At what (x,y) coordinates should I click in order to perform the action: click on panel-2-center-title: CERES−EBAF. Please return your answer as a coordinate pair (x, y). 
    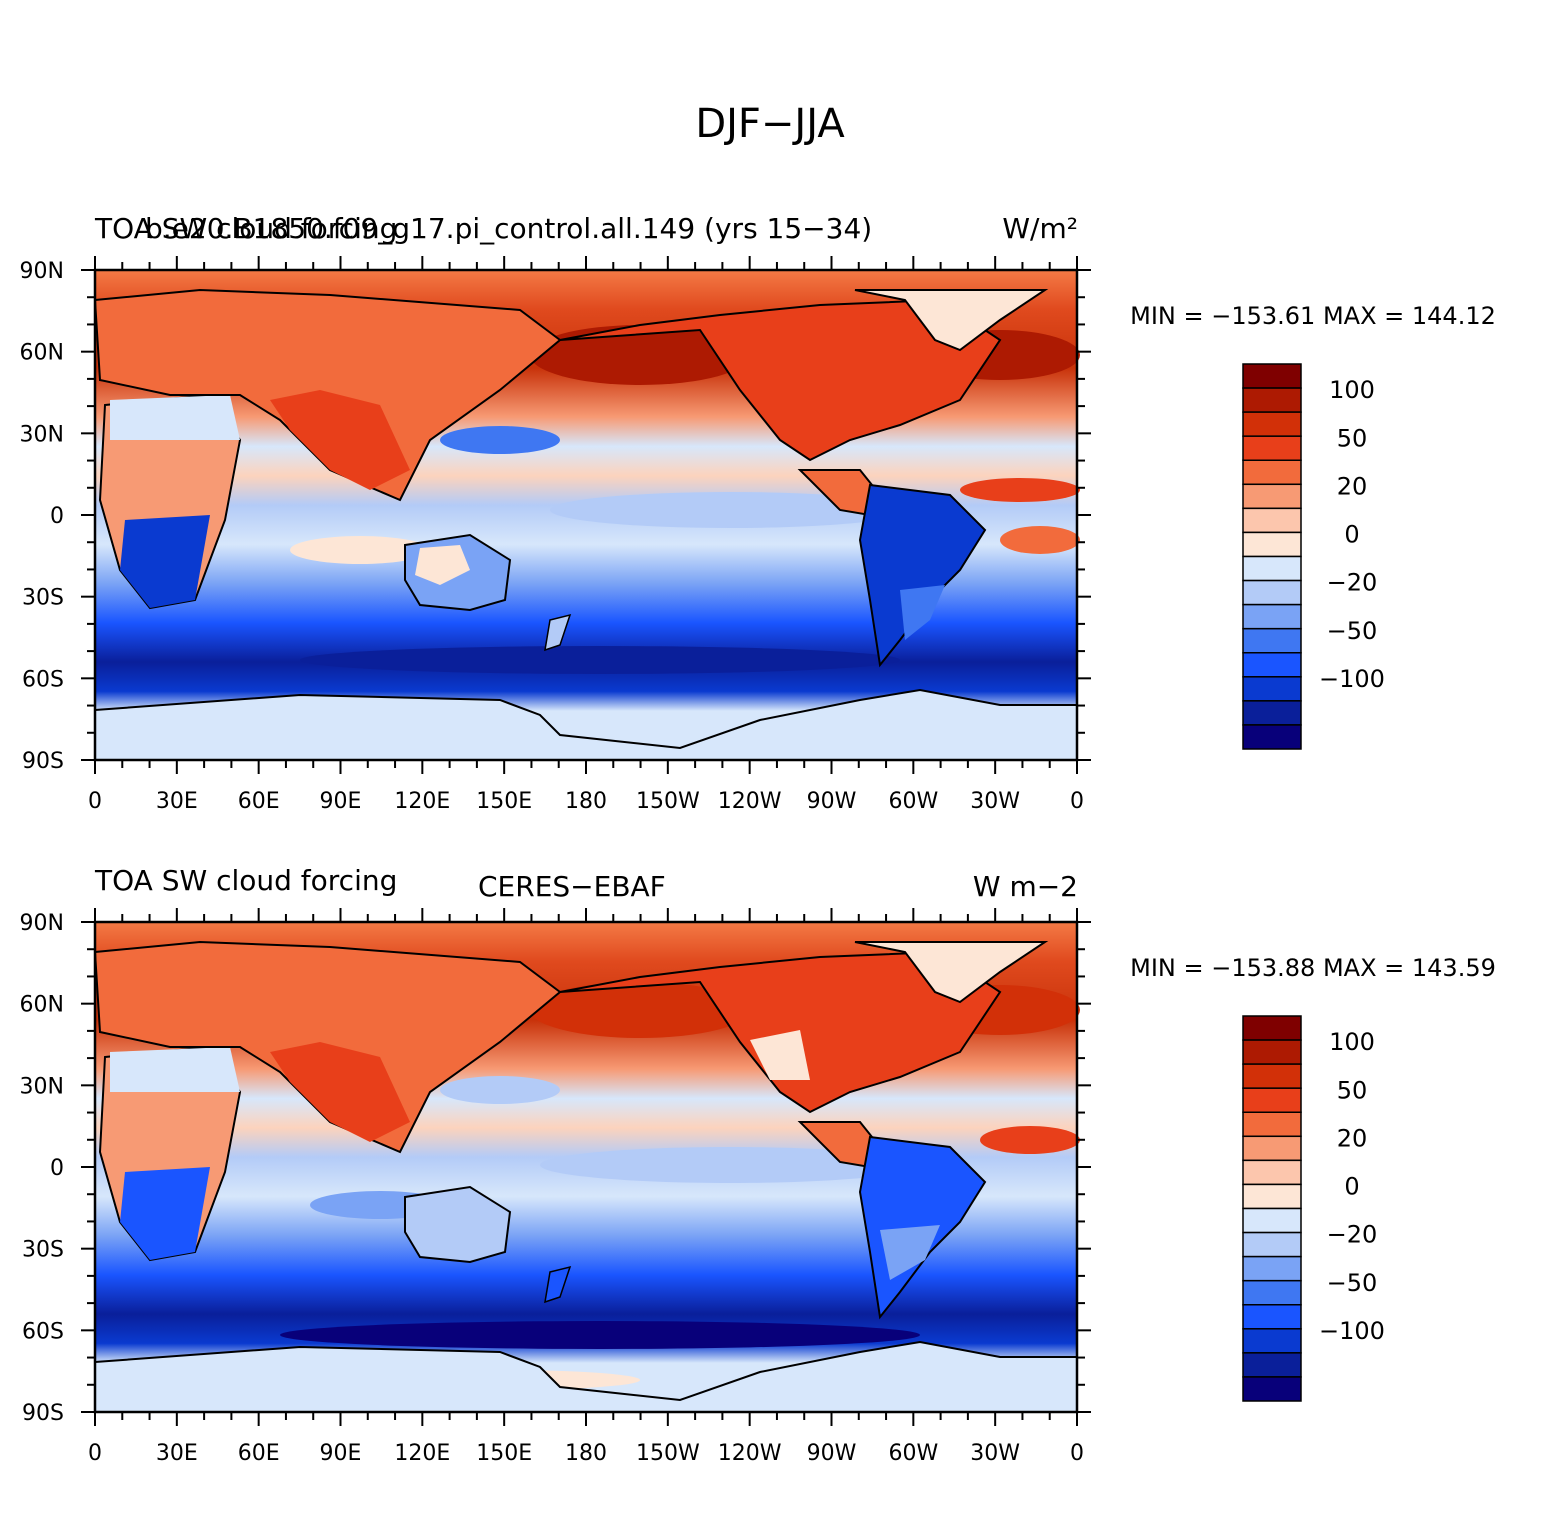
    Looking at the image, I should click on (572, 886).